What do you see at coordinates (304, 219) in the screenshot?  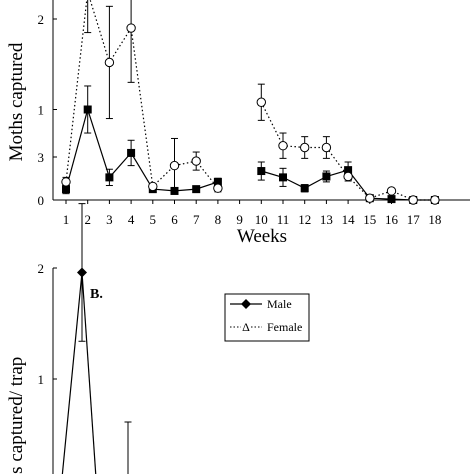 I see `x-tick-label: 12` at bounding box center [304, 219].